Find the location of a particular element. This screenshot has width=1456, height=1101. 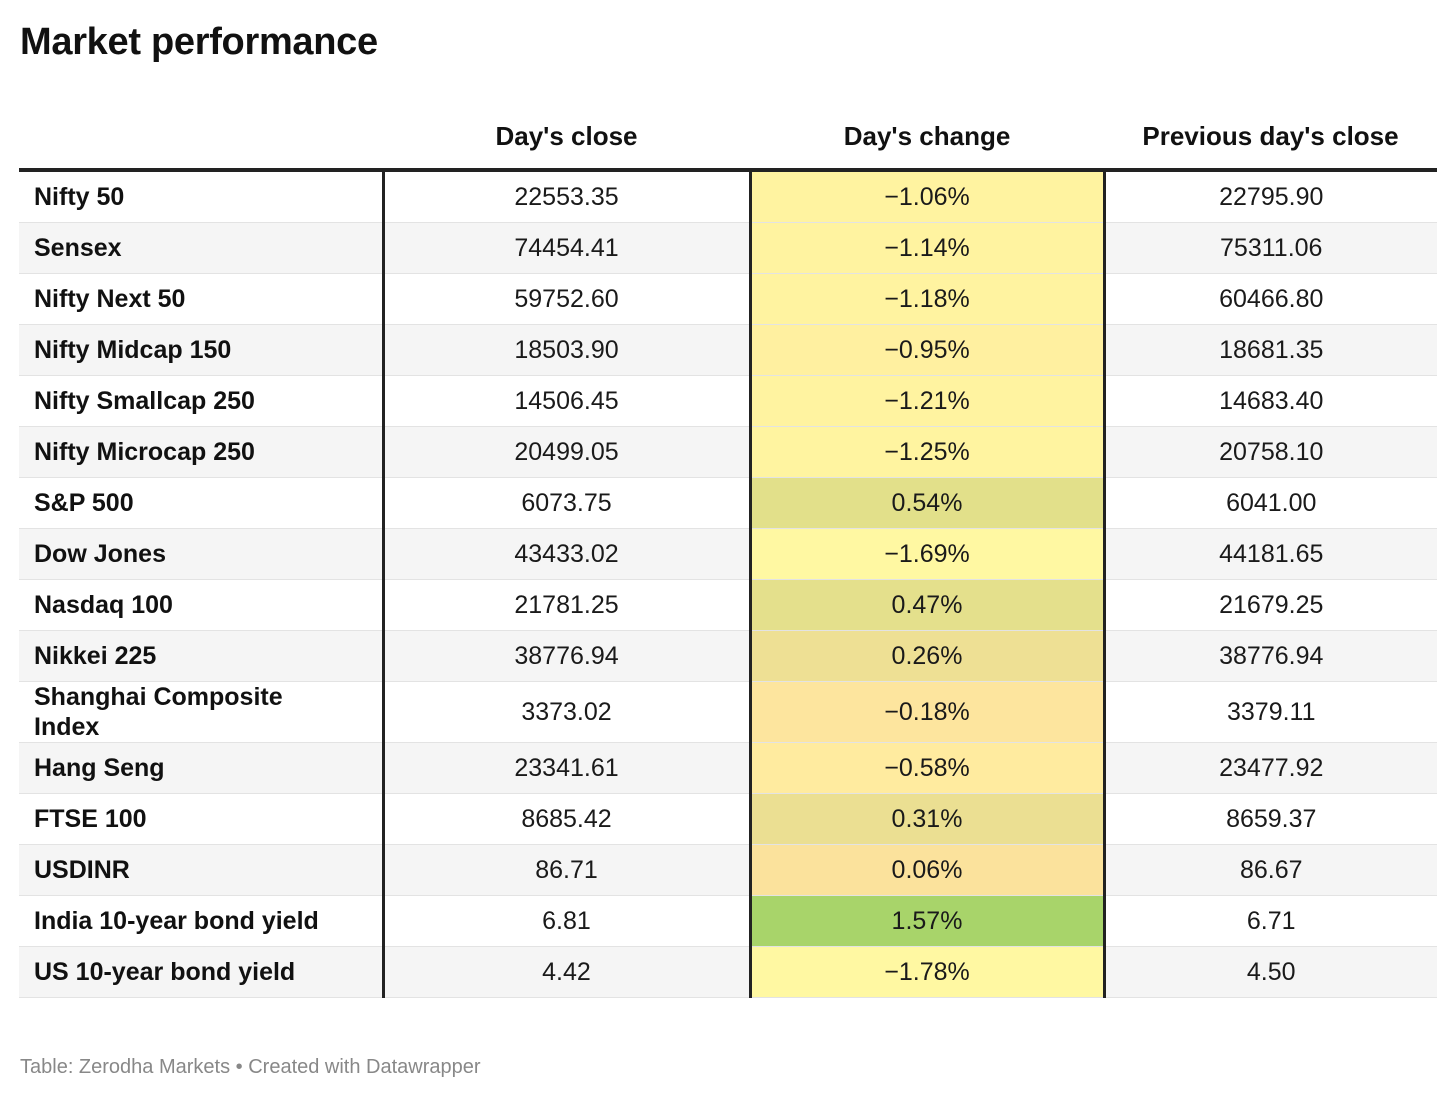

table-row: Sensex 74454.41 −1.14% 75311.06 is located at coordinates (728, 248).